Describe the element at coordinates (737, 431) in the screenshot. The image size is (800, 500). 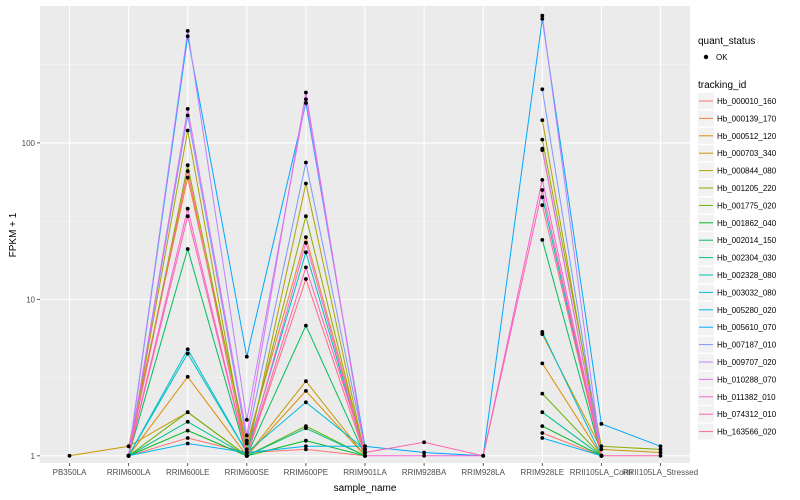
I see `legend-item: Hb_163566_020` at that location.